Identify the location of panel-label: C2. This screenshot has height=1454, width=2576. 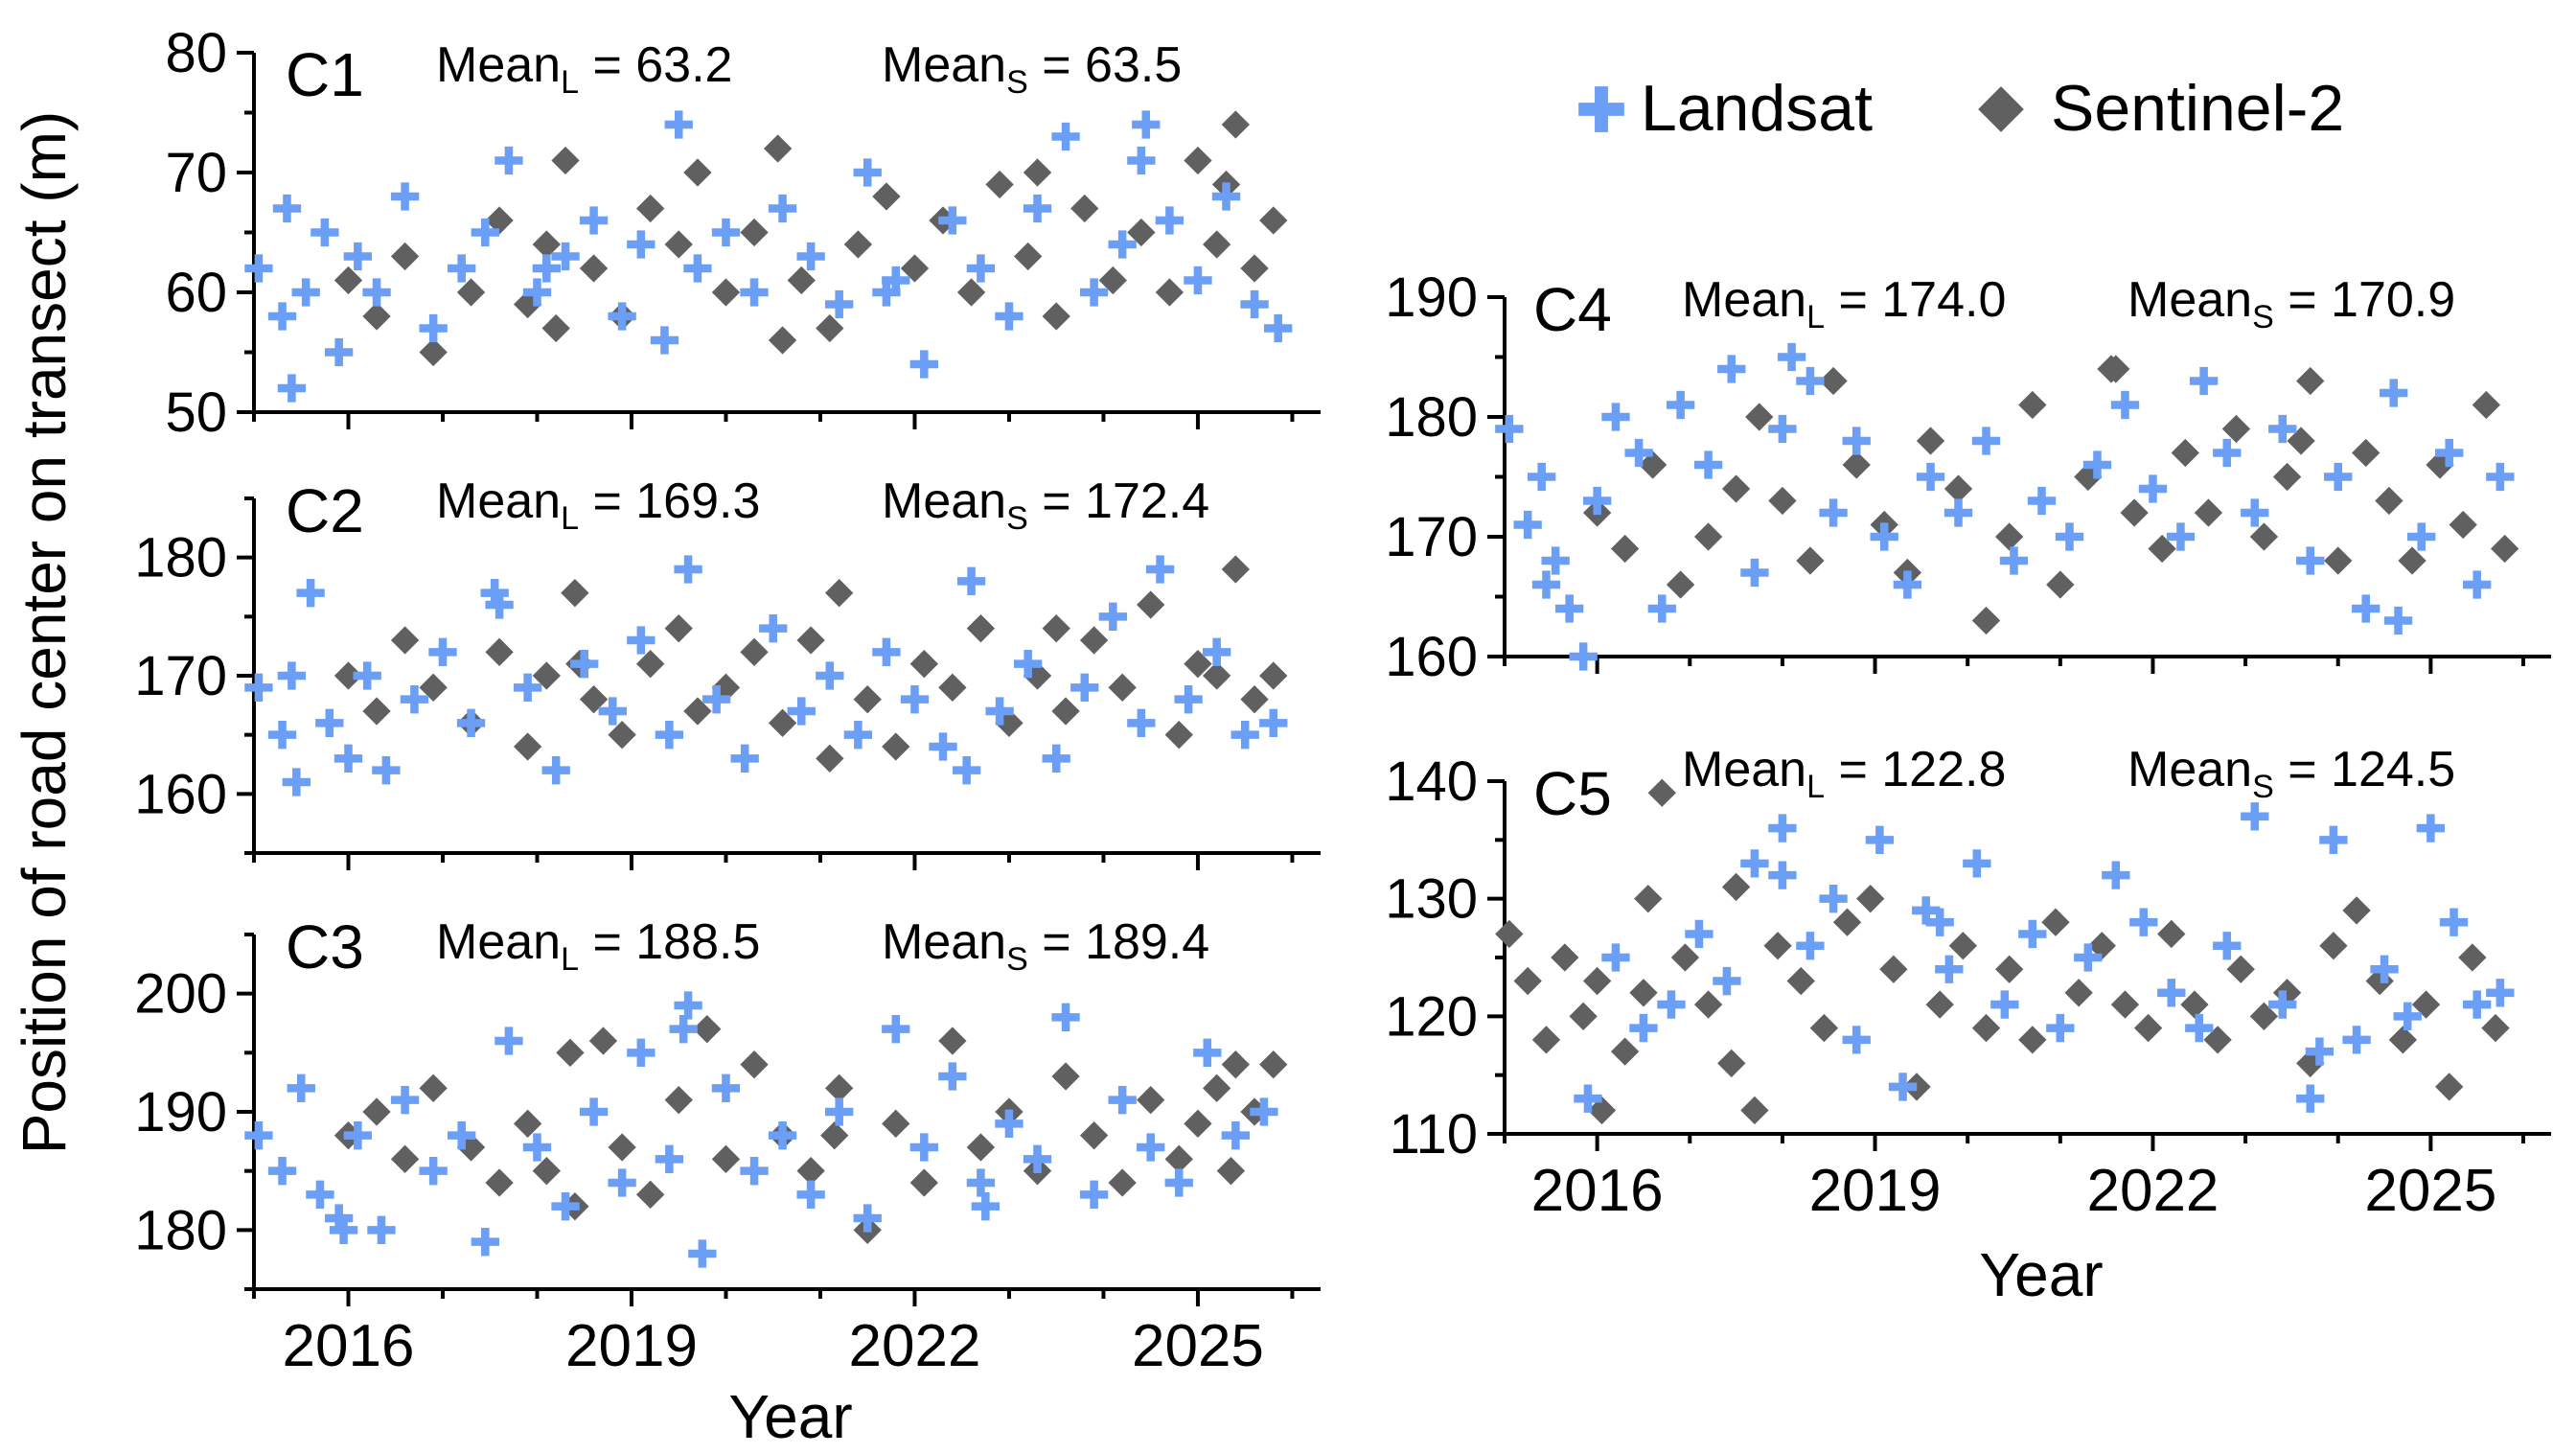
(325, 511).